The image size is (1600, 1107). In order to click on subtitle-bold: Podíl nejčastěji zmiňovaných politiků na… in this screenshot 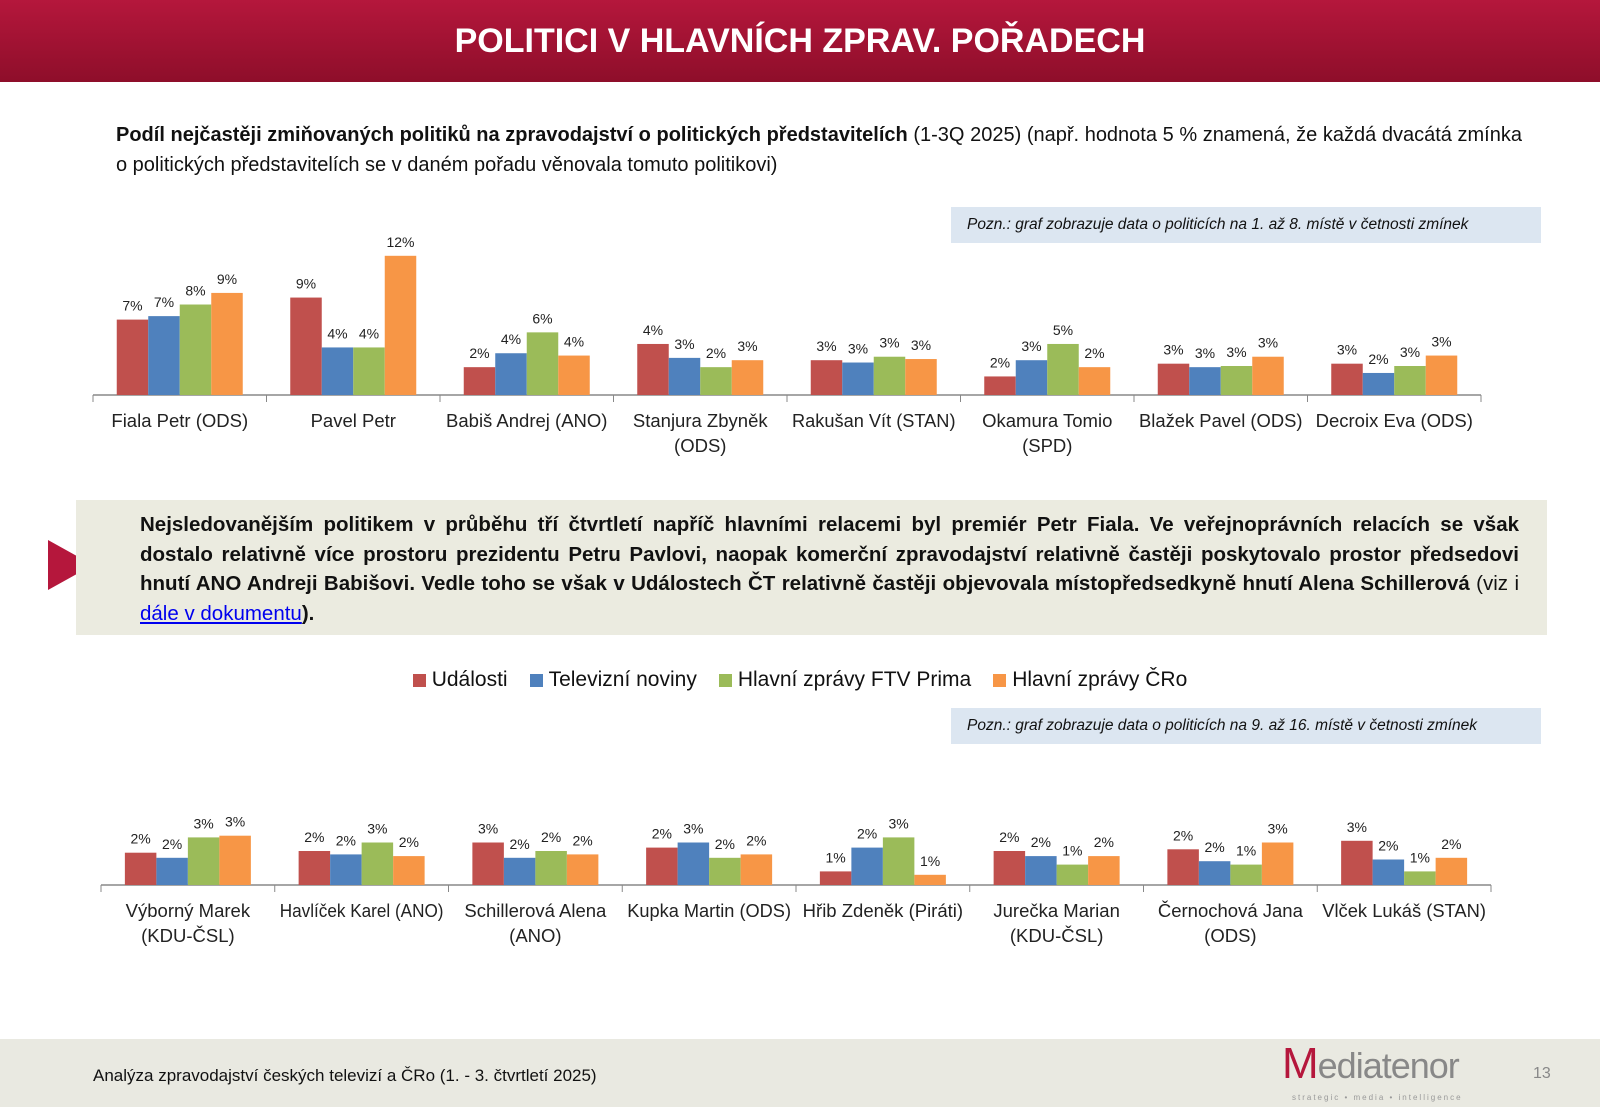, I will do `click(512, 135)`.